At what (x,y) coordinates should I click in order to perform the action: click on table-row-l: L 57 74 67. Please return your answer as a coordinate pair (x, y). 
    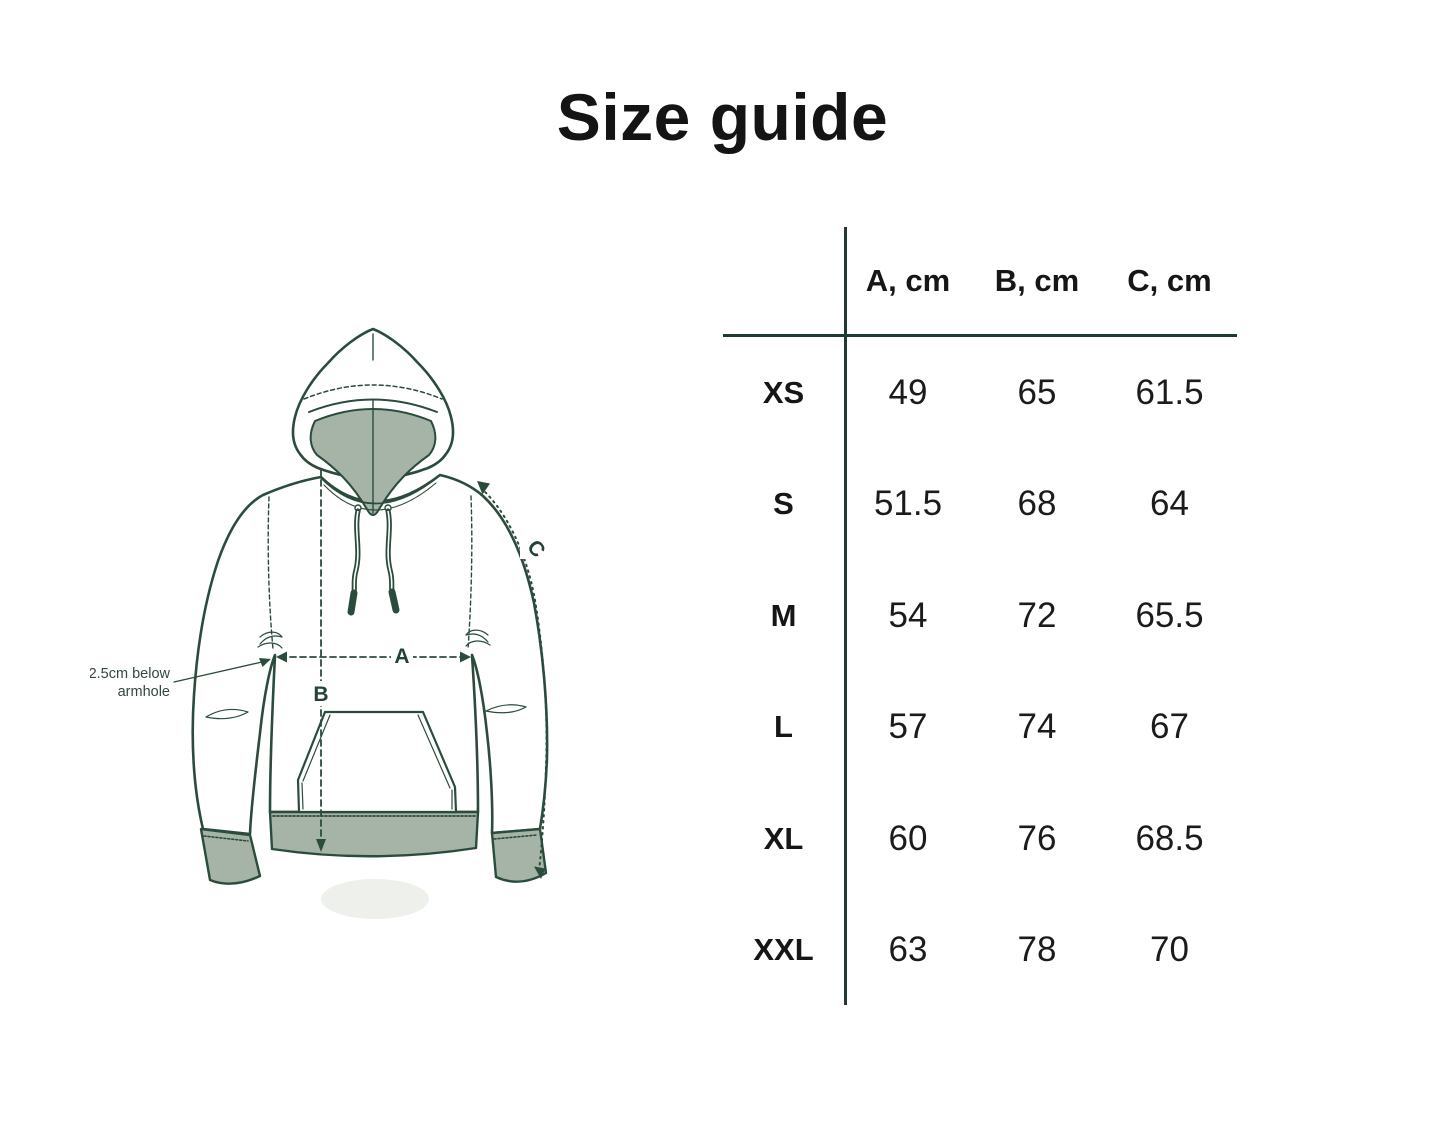
    Looking at the image, I should click on (980, 728).